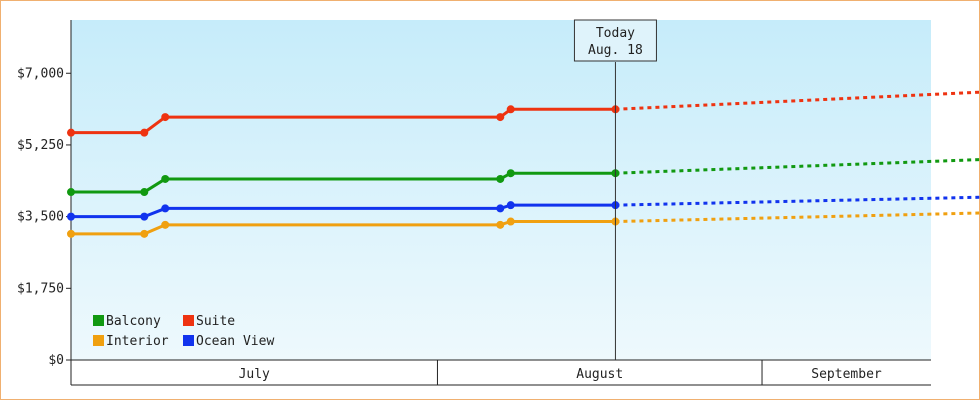  What do you see at coordinates (797, 217) in the screenshot?
I see `forecast-line-interior` at bounding box center [797, 217].